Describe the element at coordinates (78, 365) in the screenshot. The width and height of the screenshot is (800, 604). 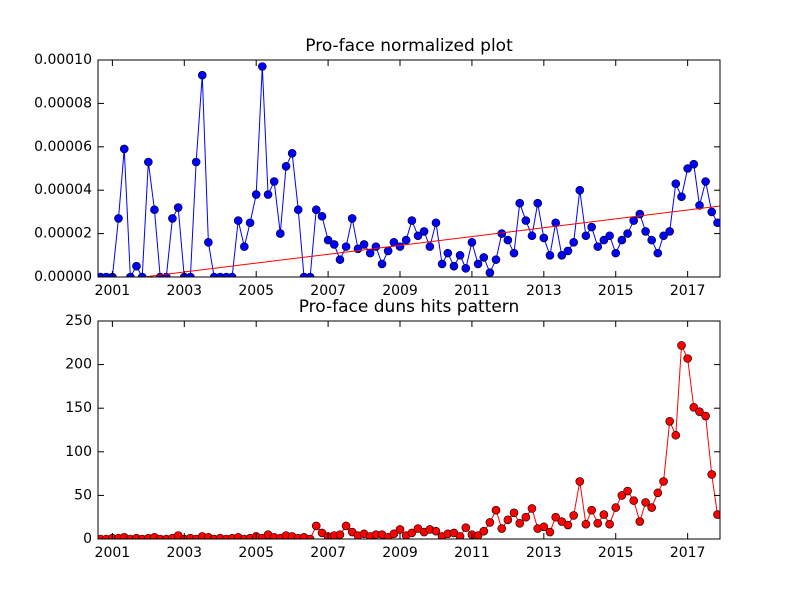
I see `y-tick-label: 200` at that location.